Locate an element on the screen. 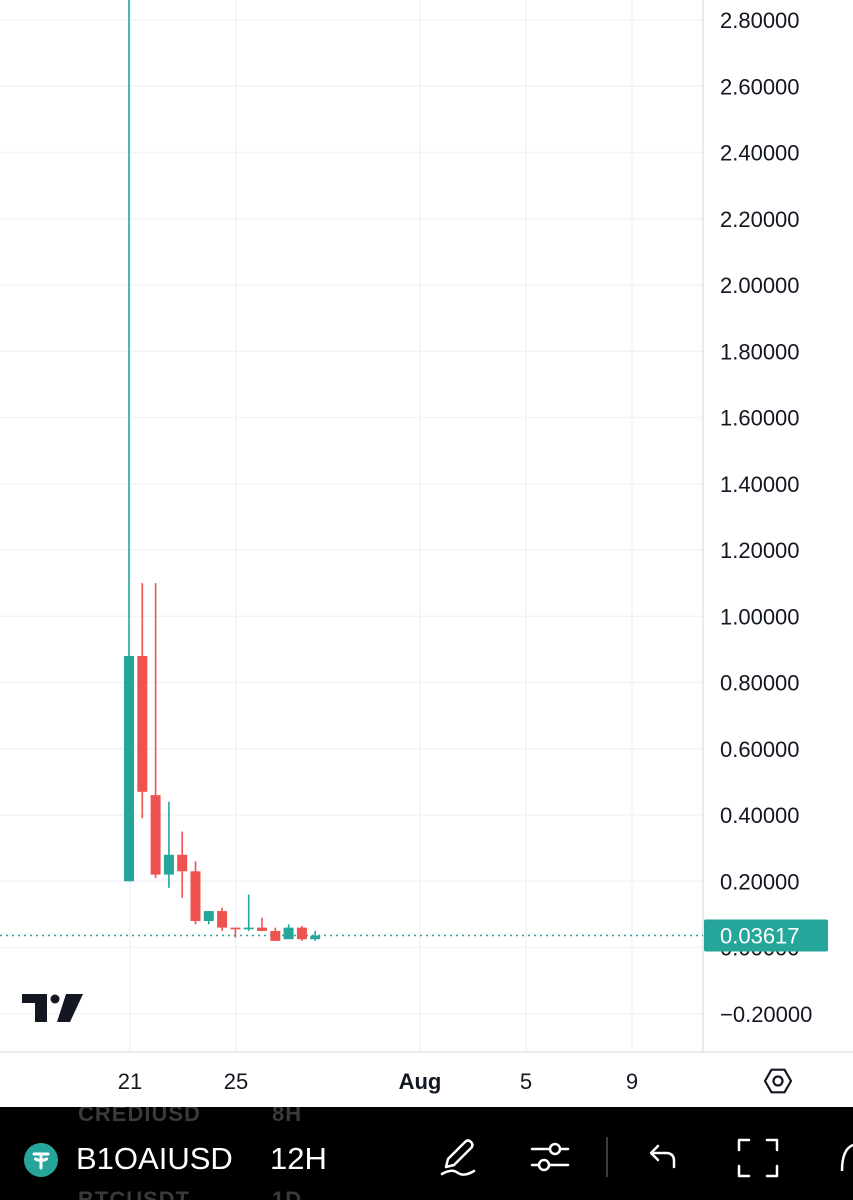  symbol-button: B1OAIUSD is located at coordinates (154, 1158).